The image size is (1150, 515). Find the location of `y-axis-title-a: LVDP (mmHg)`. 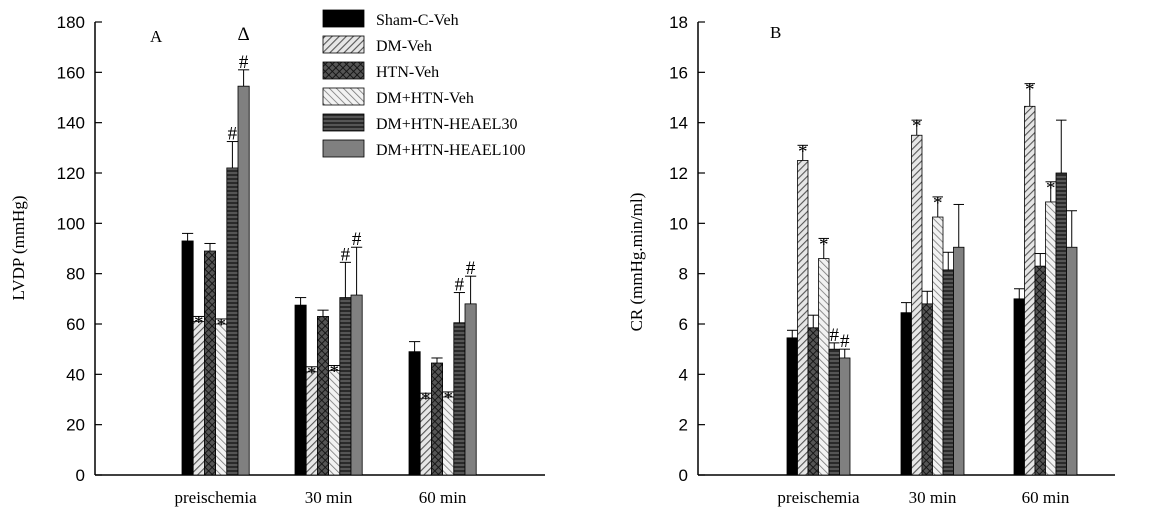

y-axis-title-a: LVDP (mmHg) is located at coordinates (18, 248).